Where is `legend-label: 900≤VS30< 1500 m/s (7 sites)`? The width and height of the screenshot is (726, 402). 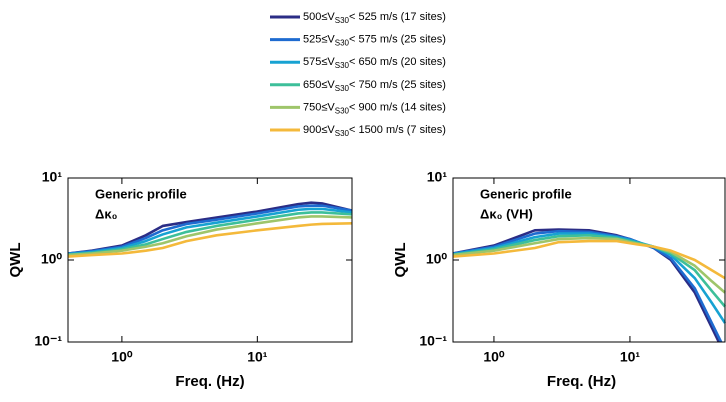 legend-label: 900≤VS30< 1500 m/s (7 sites) is located at coordinates (374, 131).